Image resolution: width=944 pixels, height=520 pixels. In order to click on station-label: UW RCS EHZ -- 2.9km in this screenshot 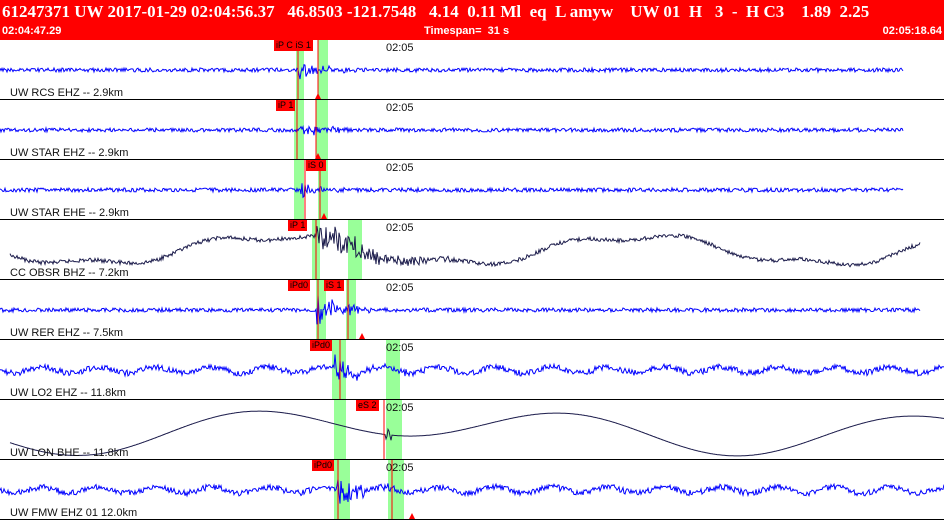, I will do `click(67, 93)`.